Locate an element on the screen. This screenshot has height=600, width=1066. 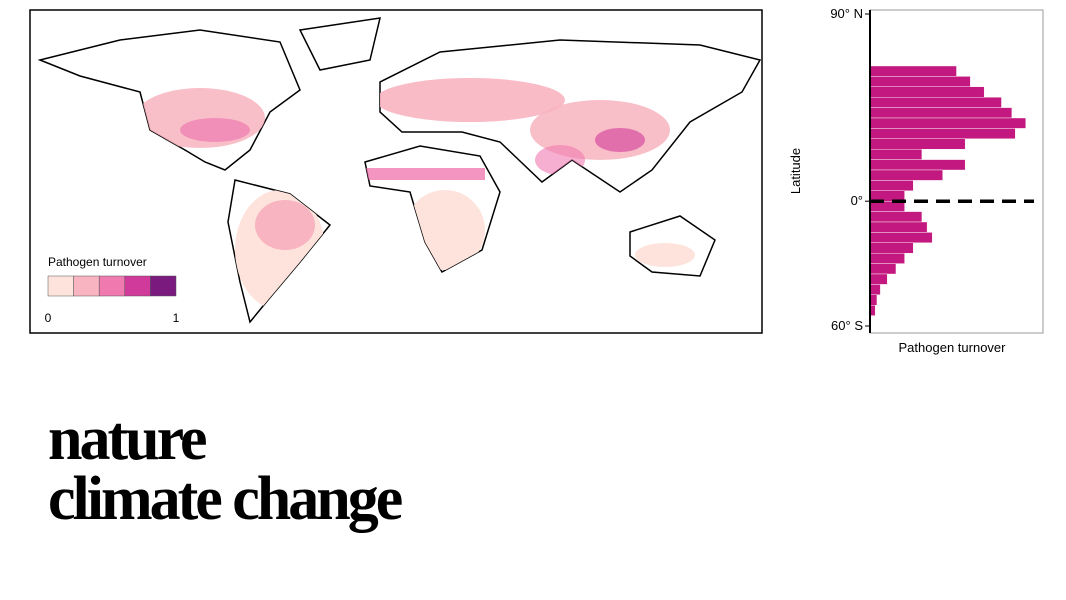
y-axis-label: Latitude is located at coordinates (795, 171).